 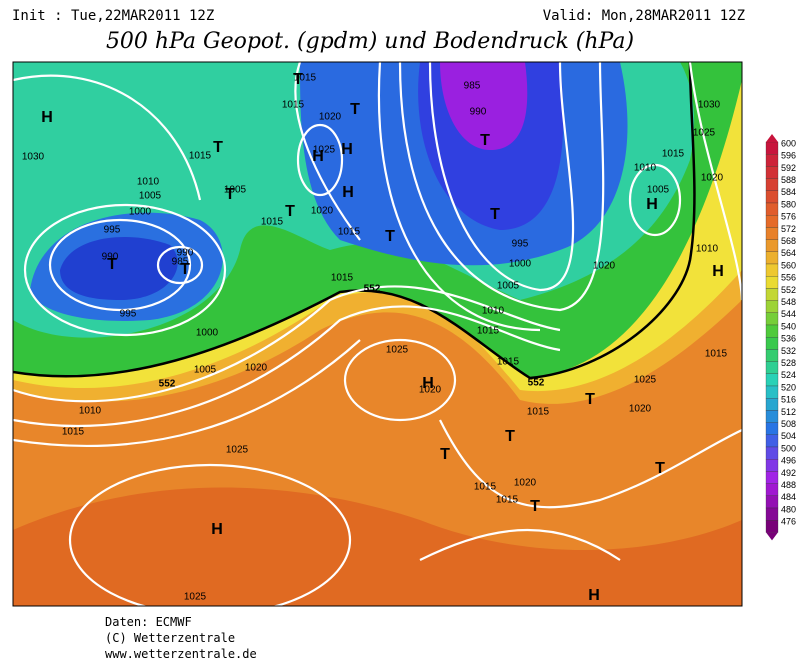 What do you see at coordinates (33, 157) in the screenshot?
I see `isobar-label: 1030` at bounding box center [33, 157].